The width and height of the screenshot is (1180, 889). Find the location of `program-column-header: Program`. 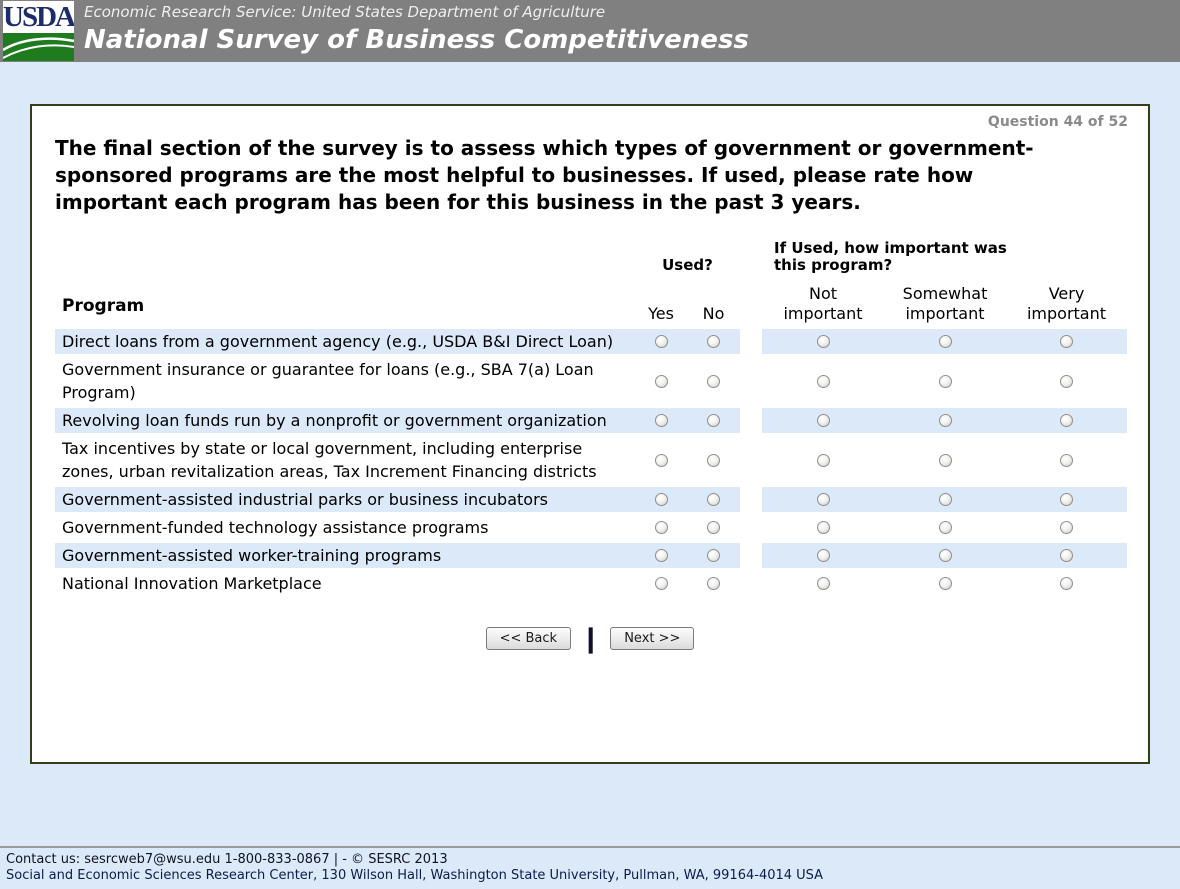

program-column-header: Program is located at coordinates (103, 306).